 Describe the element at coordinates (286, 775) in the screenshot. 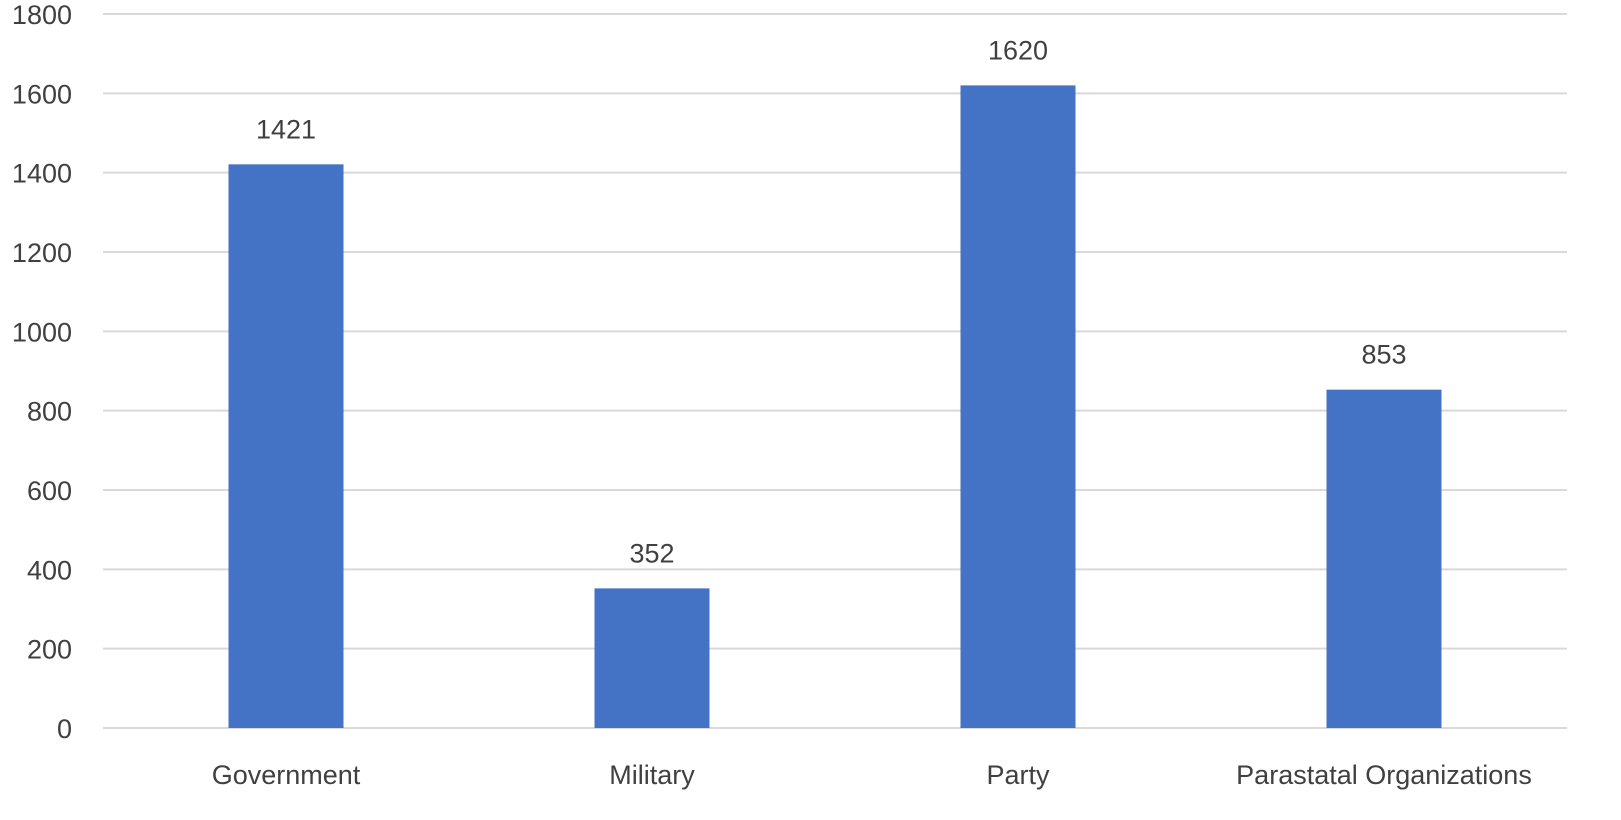

I see `x-category-label: Government` at that location.